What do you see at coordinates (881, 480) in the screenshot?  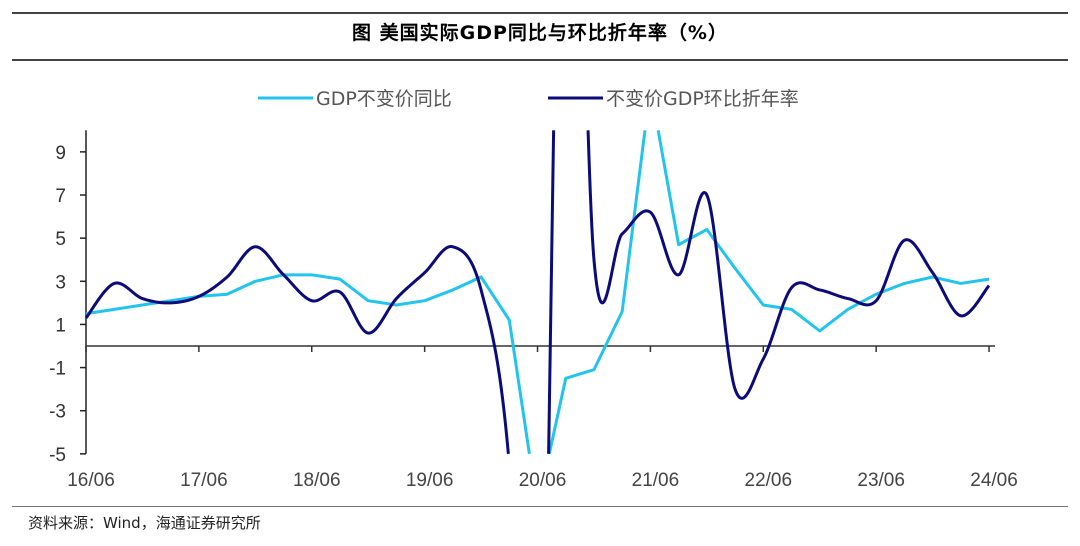 I see `x-tick-label: 23/06` at bounding box center [881, 480].